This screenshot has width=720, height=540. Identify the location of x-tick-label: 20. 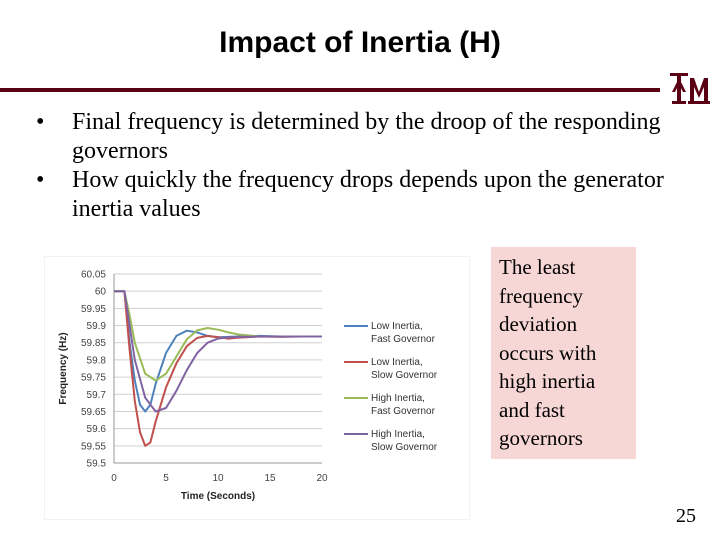
(322, 478).